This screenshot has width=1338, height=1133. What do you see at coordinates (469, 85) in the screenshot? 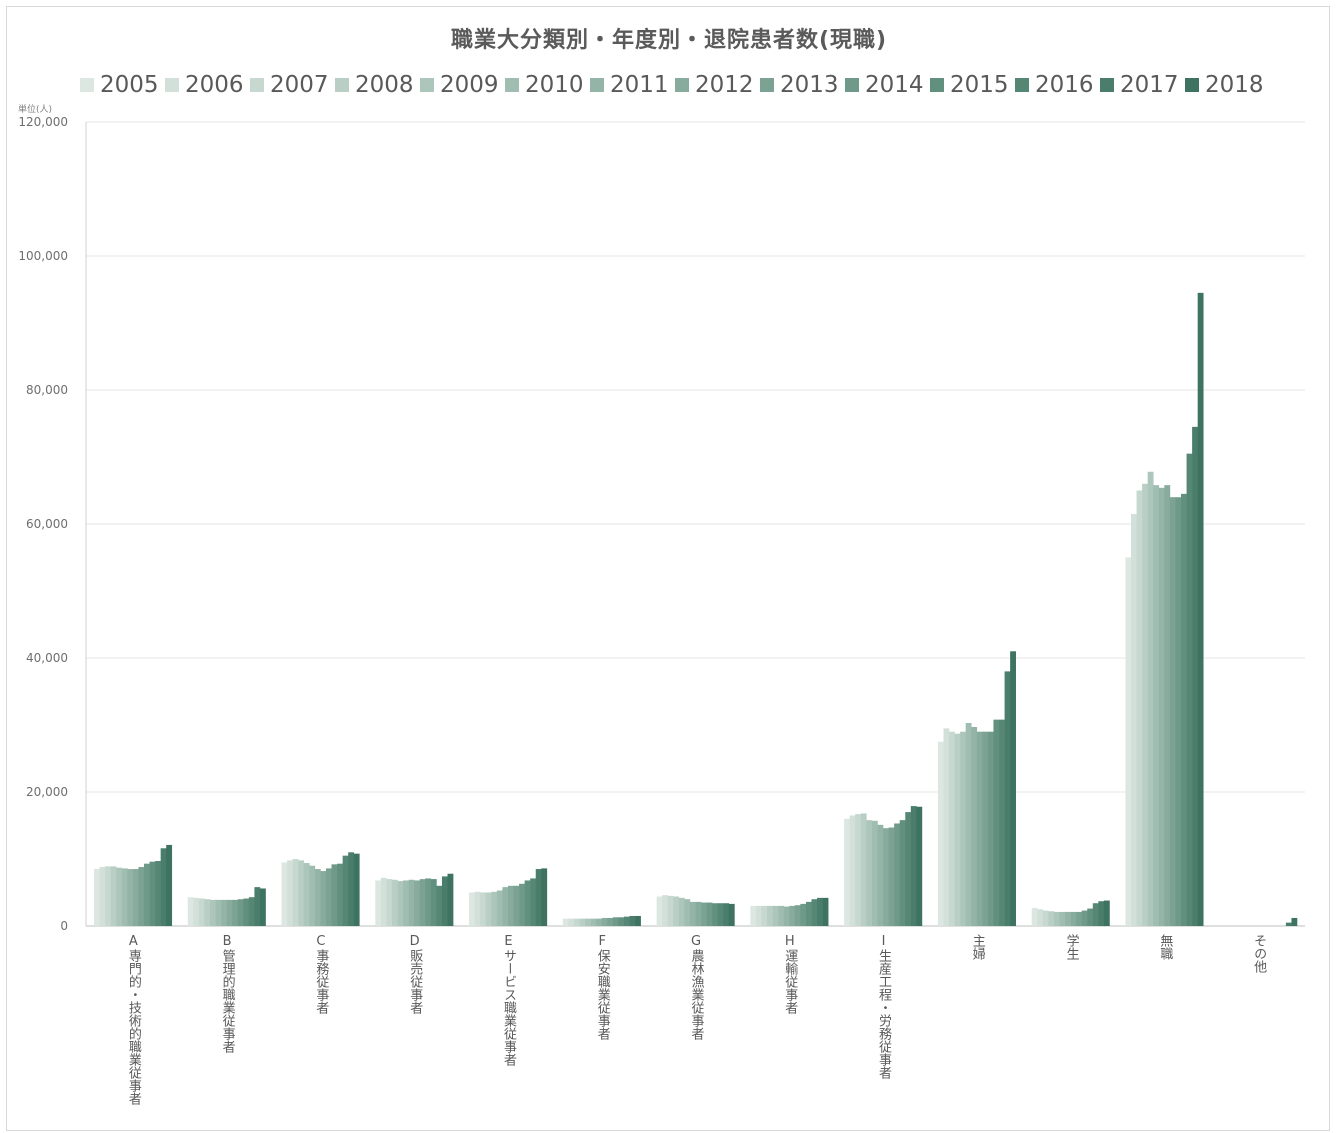
I see `legend-label: 2009` at bounding box center [469, 85].